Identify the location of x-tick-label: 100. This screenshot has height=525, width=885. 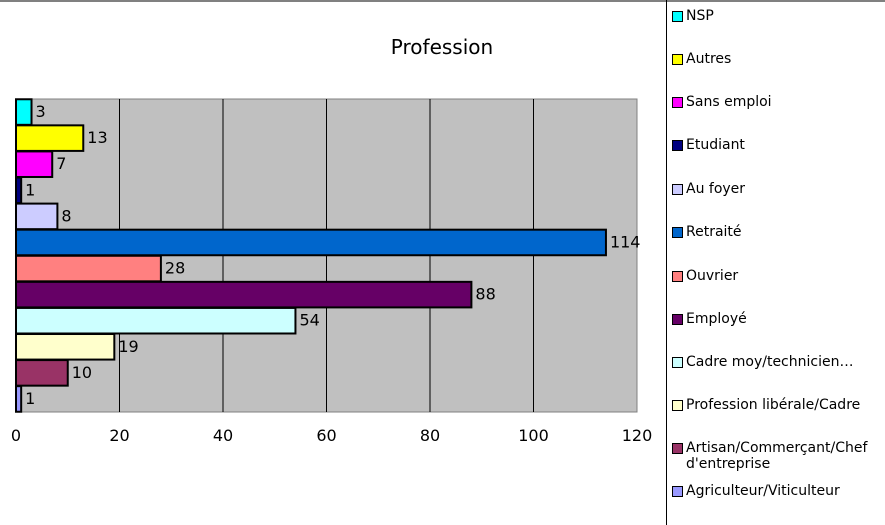
(533, 435).